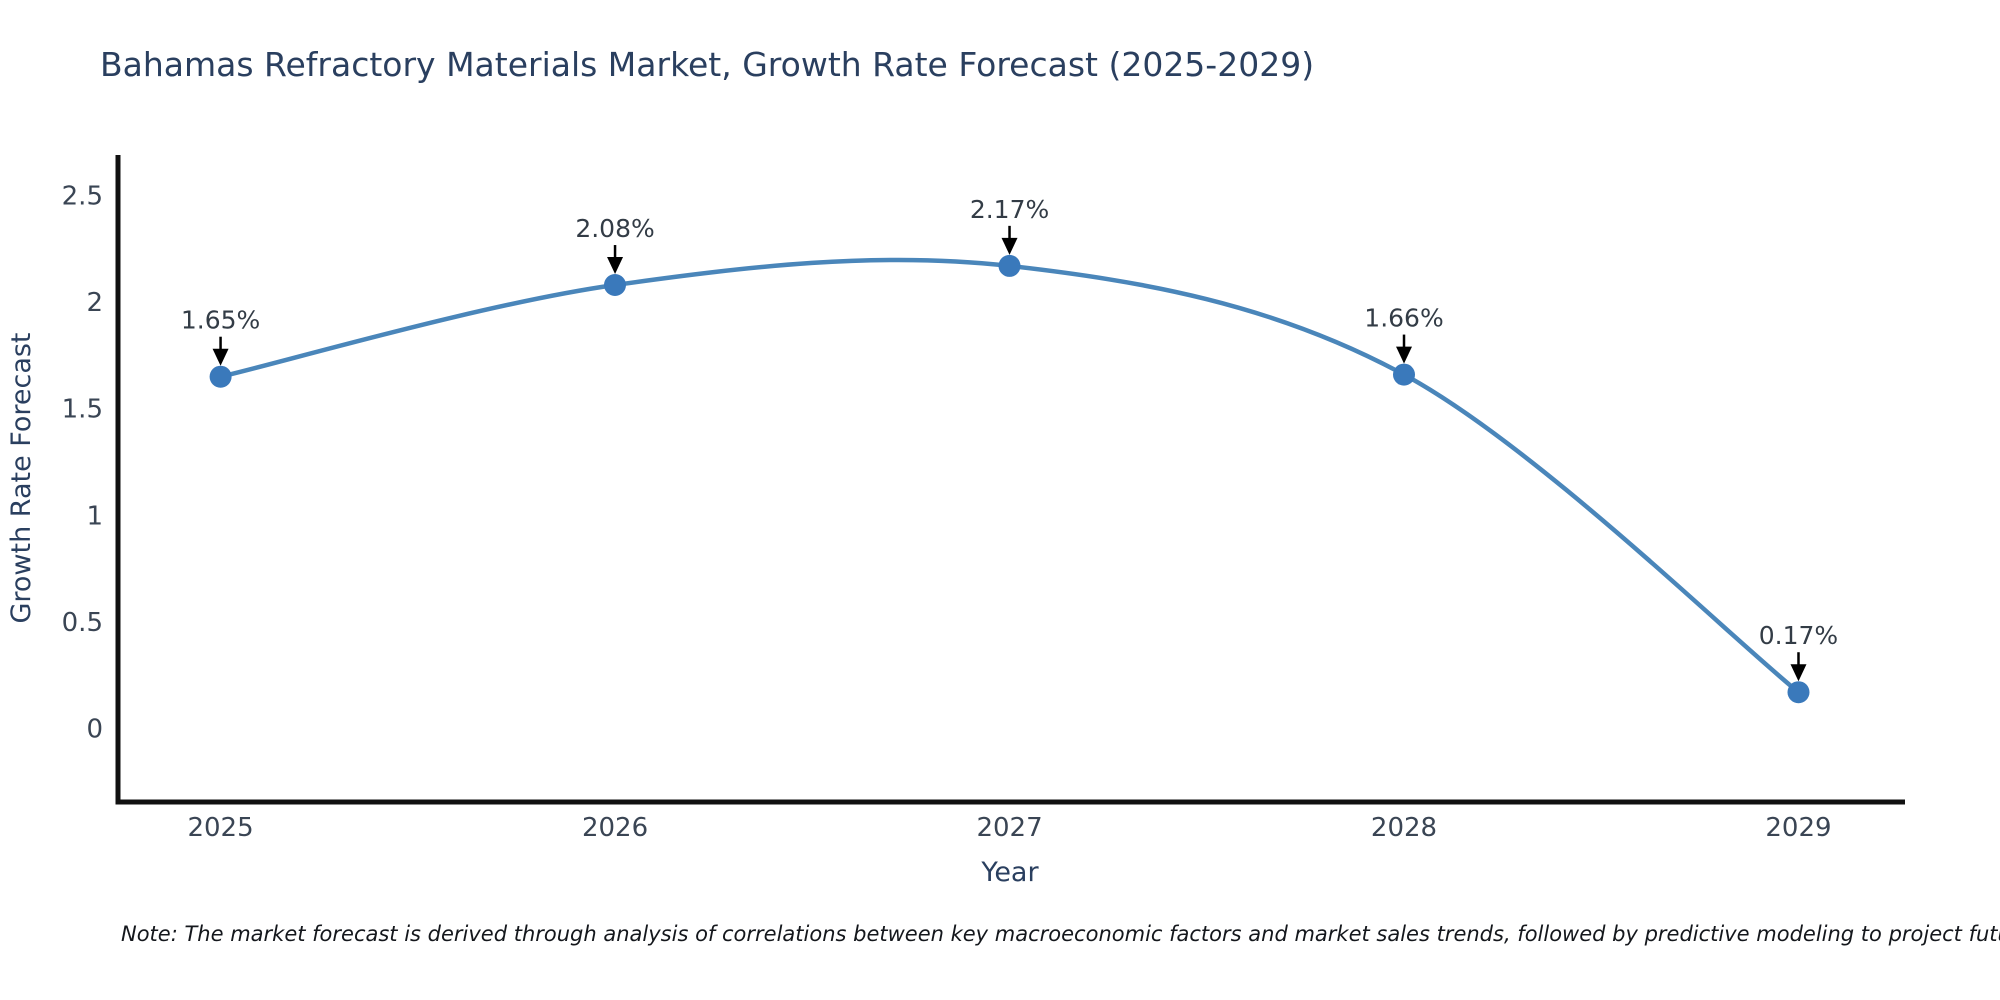 This screenshot has width=2000, height=1000. What do you see at coordinates (220, 336) in the screenshot?
I see `point-annotation: 1.65%` at bounding box center [220, 336].